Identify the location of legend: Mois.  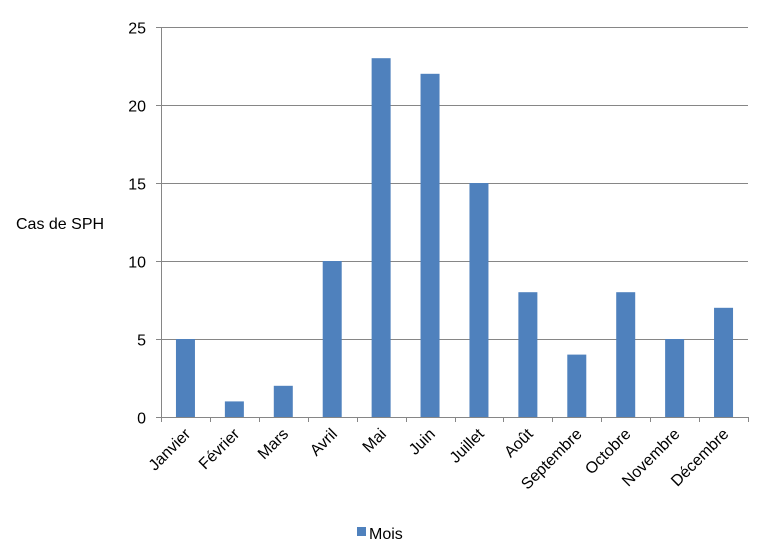
(380, 534).